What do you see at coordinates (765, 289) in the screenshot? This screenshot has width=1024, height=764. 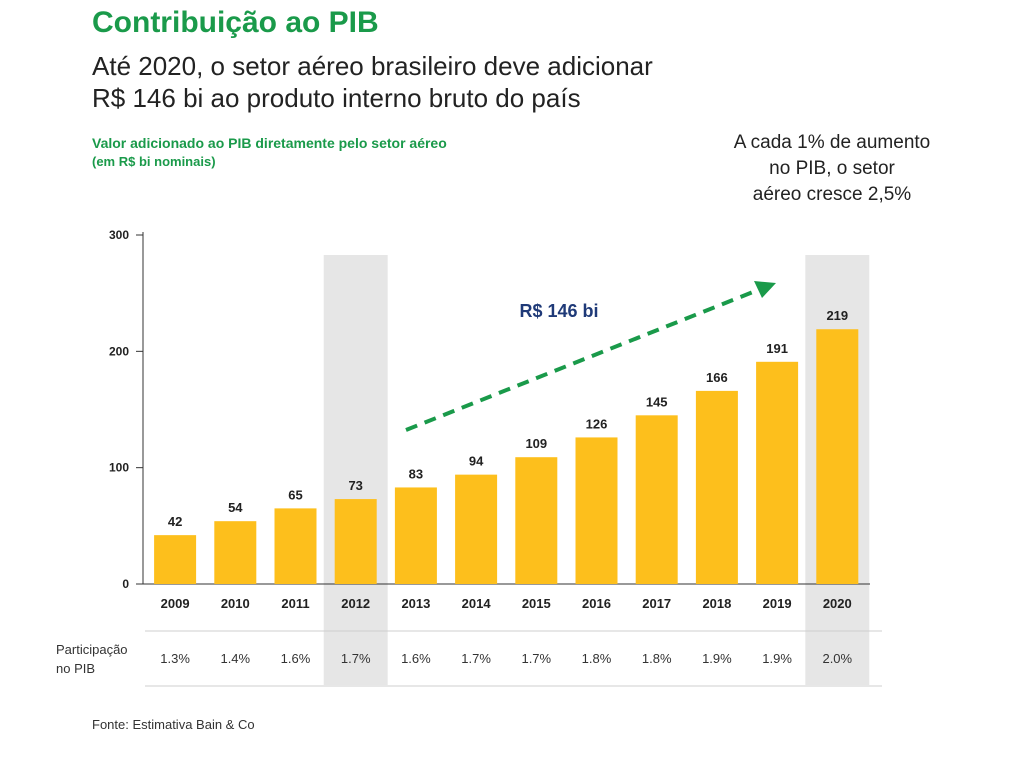 I see `growth-arrow-head` at bounding box center [765, 289].